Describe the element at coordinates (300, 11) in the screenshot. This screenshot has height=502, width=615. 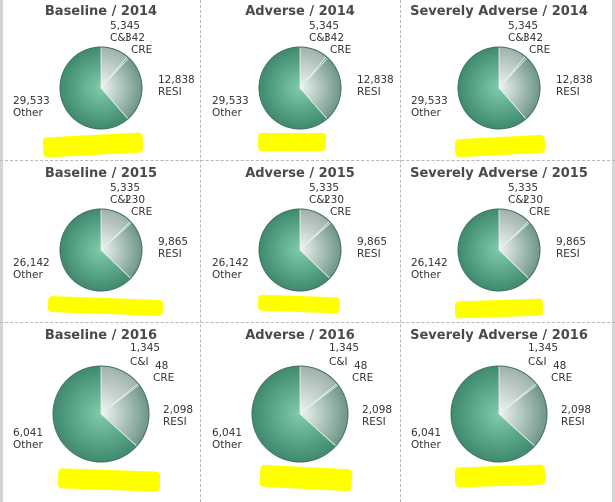
I see `chart-title: Adverse / 2014` at that location.